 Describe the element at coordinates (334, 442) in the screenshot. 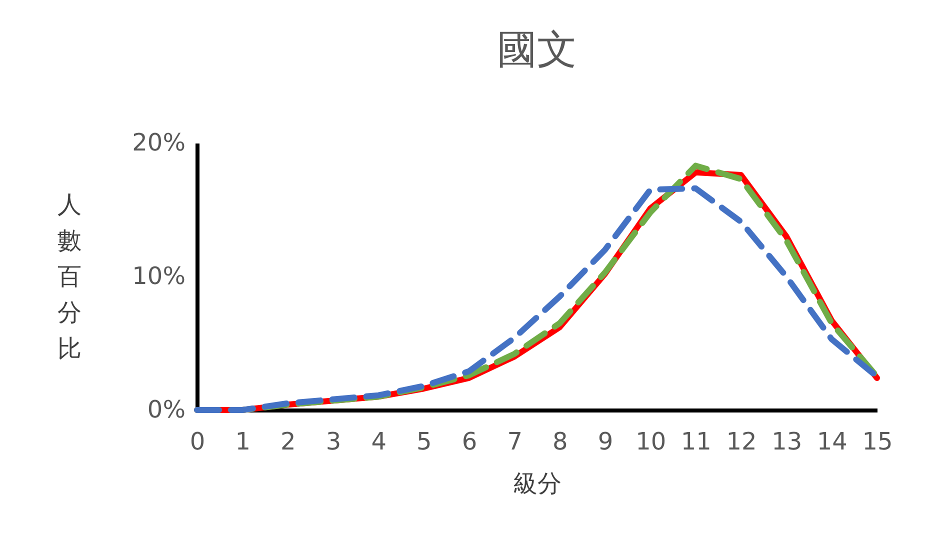

I see `x-tick-label: 3` at that location.